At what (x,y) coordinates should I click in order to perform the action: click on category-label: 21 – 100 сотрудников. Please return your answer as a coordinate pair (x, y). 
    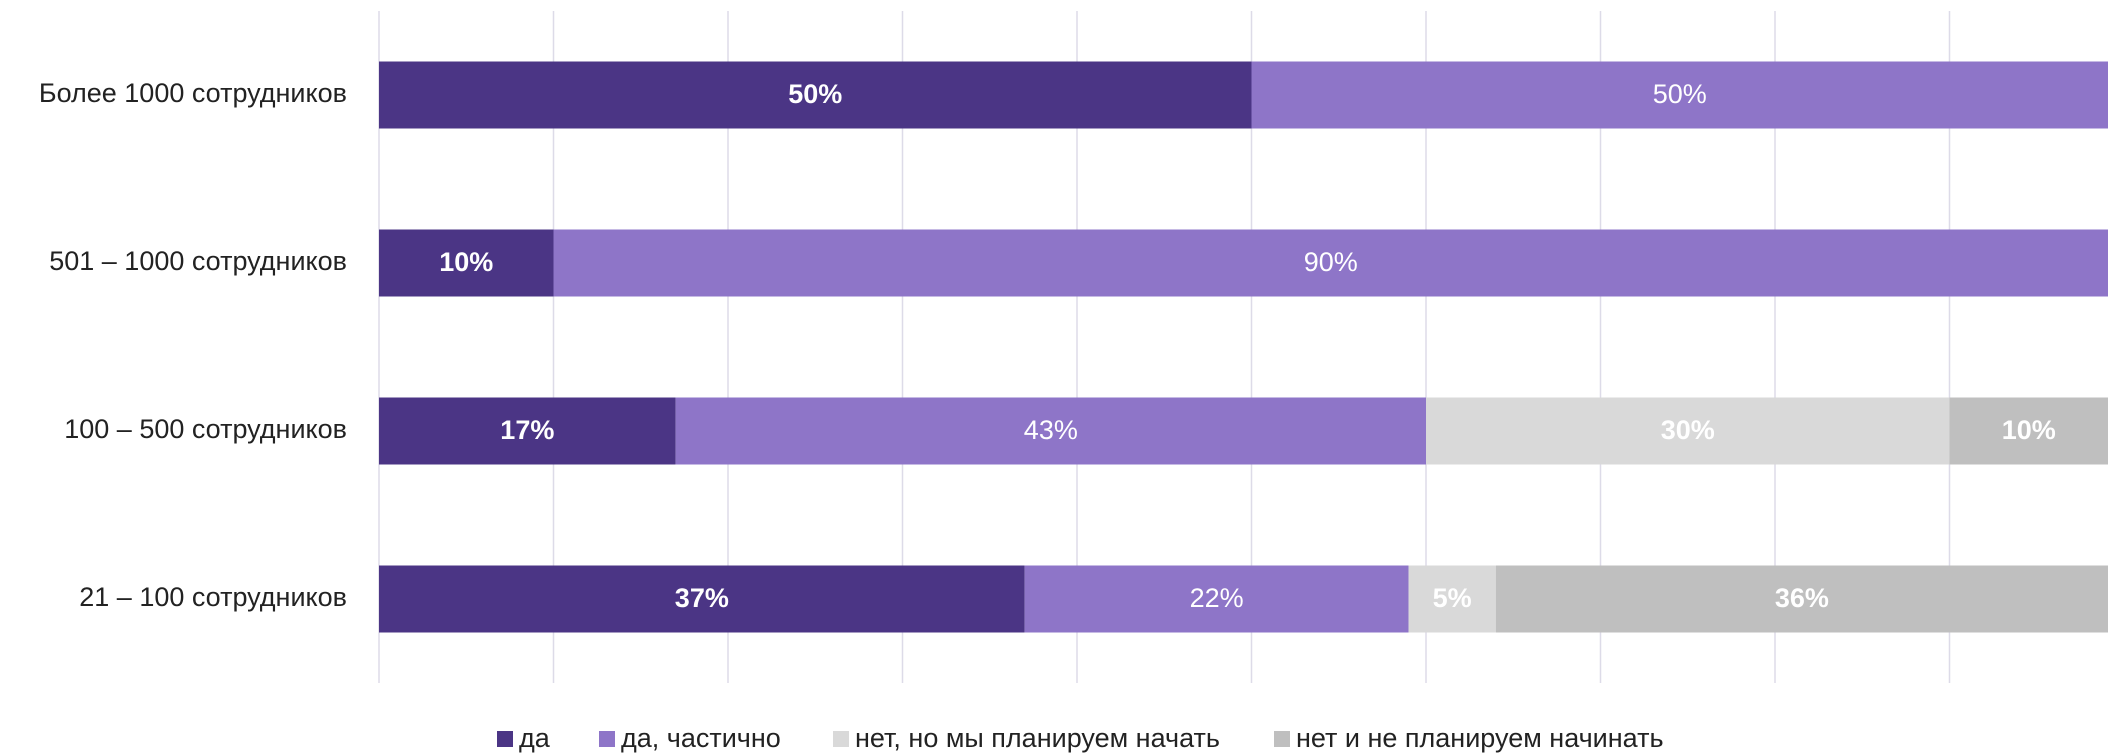
    Looking at the image, I should click on (213, 597).